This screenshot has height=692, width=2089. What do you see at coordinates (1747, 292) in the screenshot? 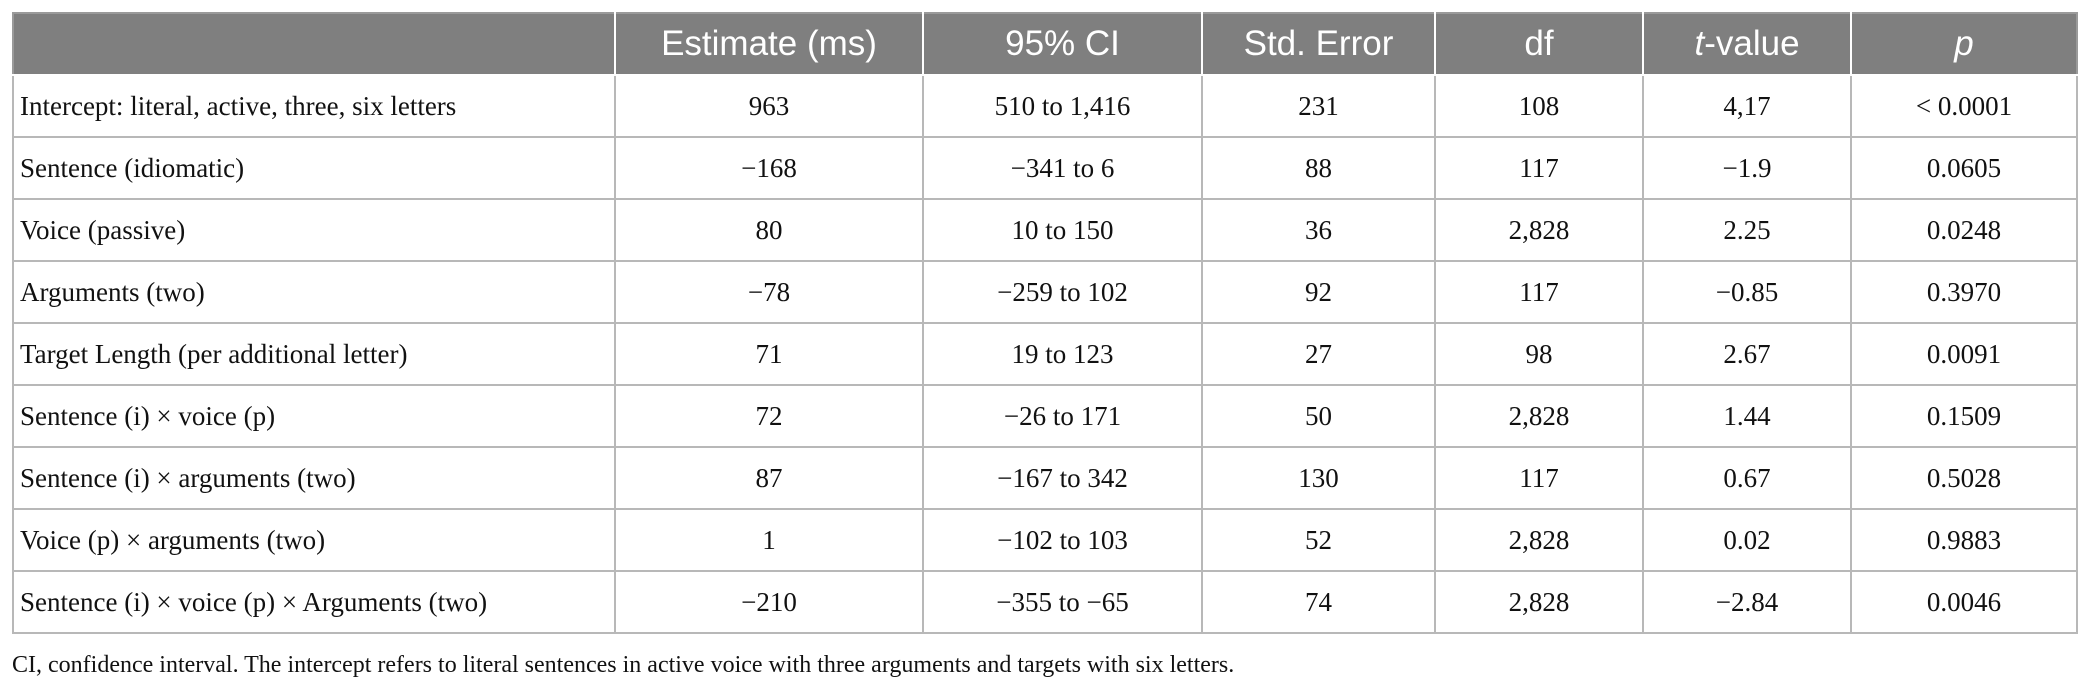
I see `cell-t-value: −0.85` at bounding box center [1747, 292].